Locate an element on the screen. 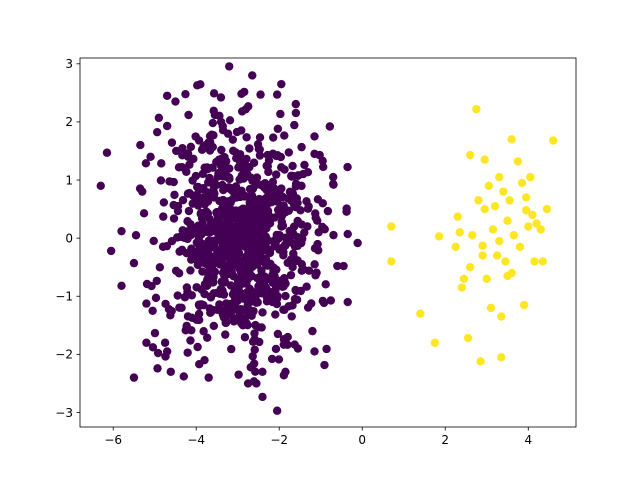  y-tick-label: 3 is located at coordinates (69, 64).